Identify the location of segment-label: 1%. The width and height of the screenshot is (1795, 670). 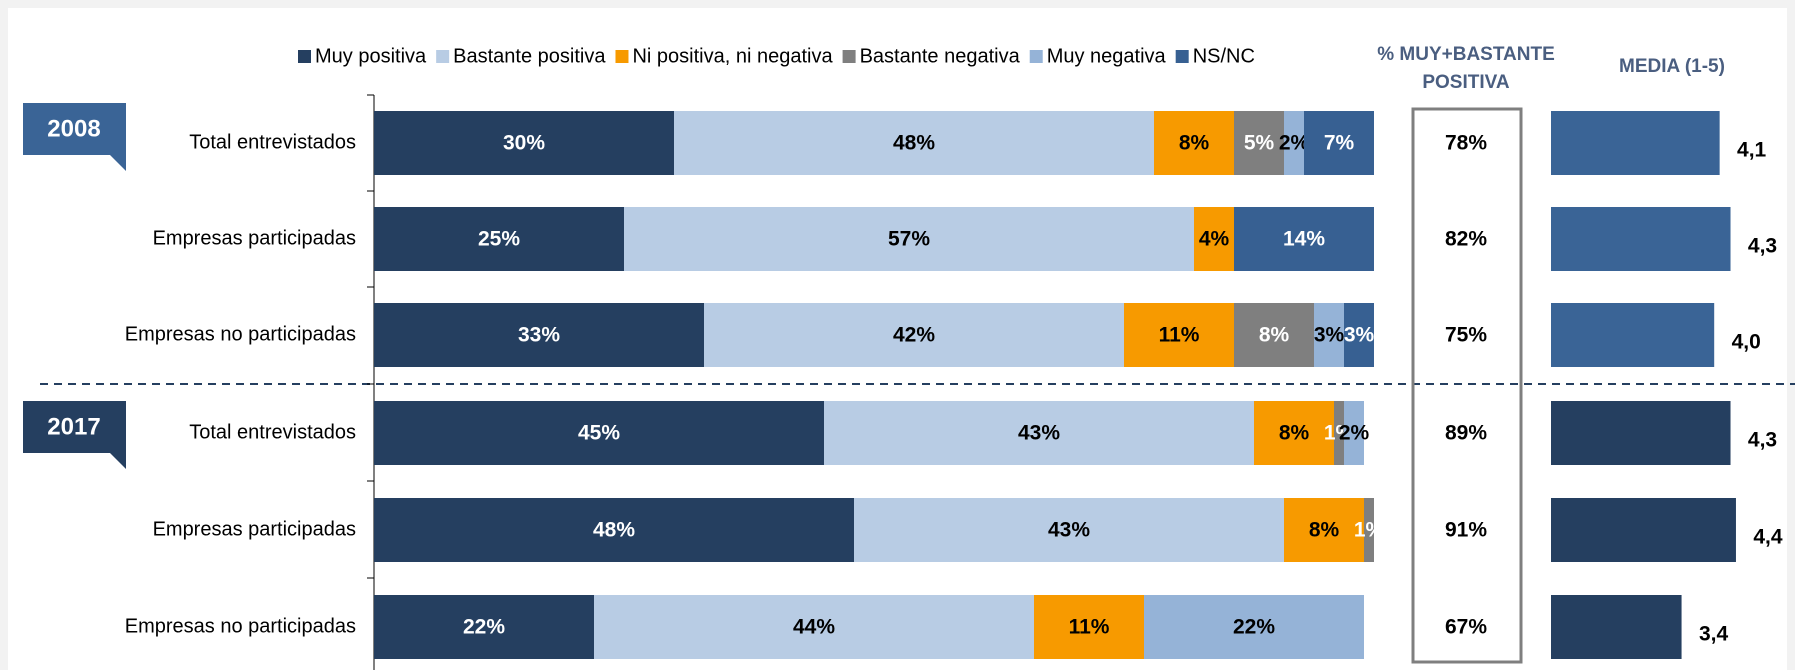
(1369, 530).